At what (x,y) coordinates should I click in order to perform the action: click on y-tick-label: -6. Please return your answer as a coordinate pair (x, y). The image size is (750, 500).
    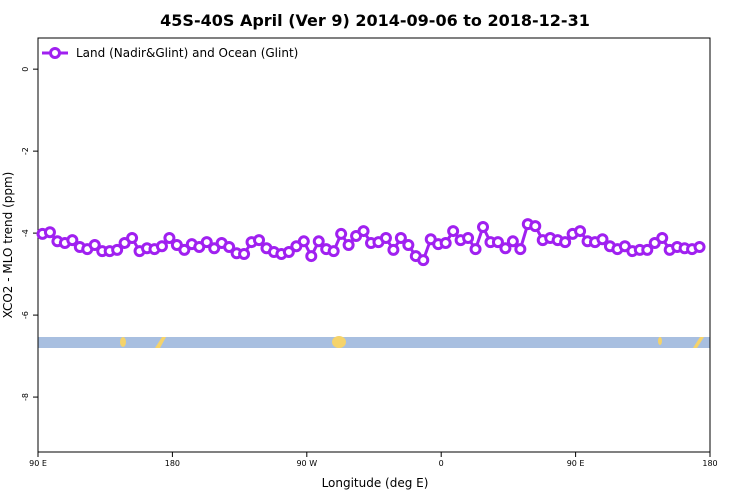
    Looking at the image, I should click on (25, 315).